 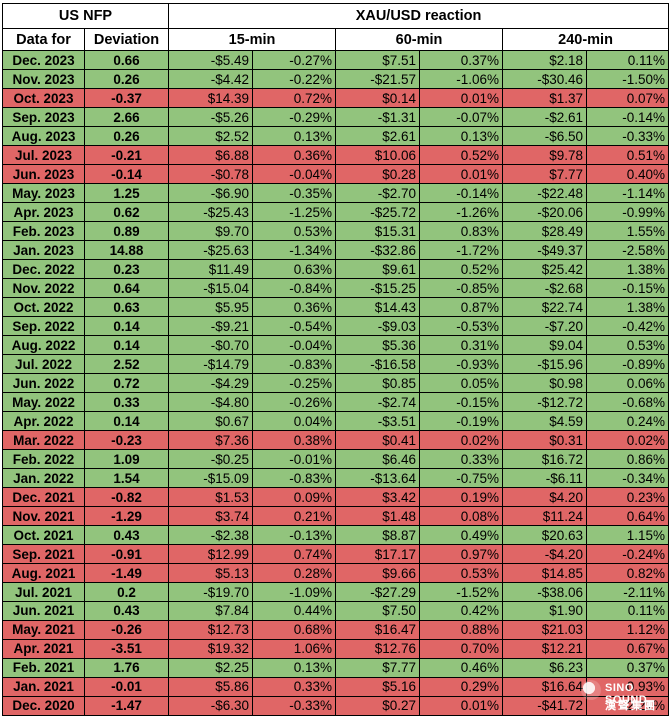 I want to click on deviation-cell: 0.2, so click(x=126, y=592).